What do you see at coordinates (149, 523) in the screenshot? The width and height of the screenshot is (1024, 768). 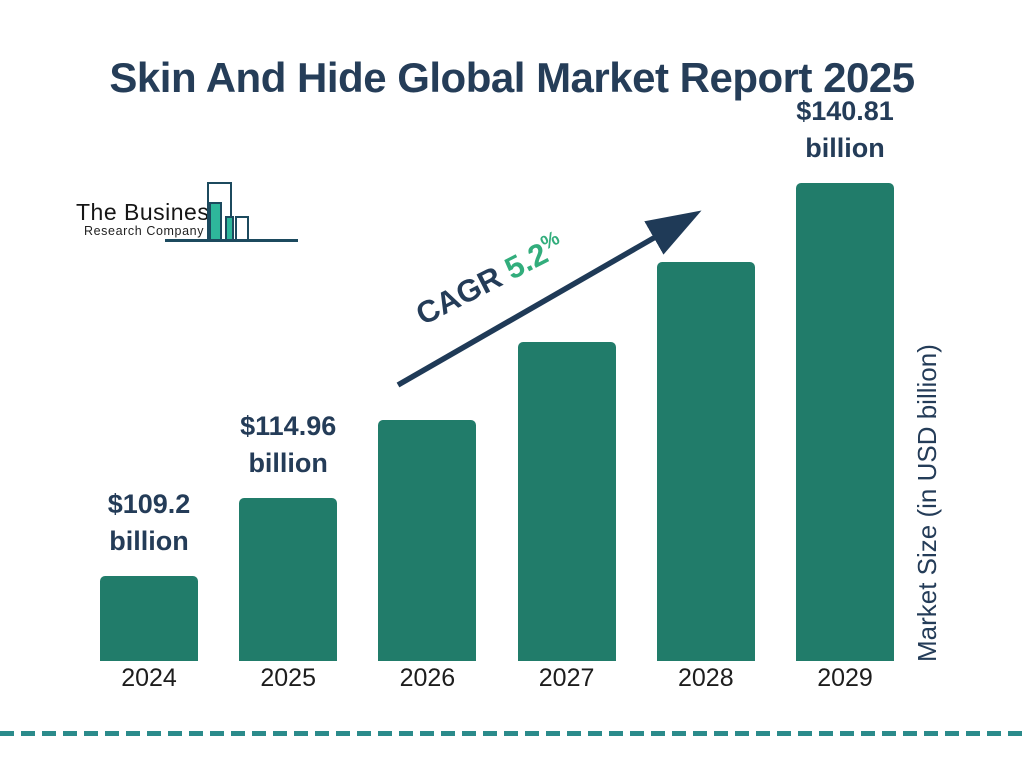 I see `value-label-2024: $109.2 billion` at bounding box center [149, 523].